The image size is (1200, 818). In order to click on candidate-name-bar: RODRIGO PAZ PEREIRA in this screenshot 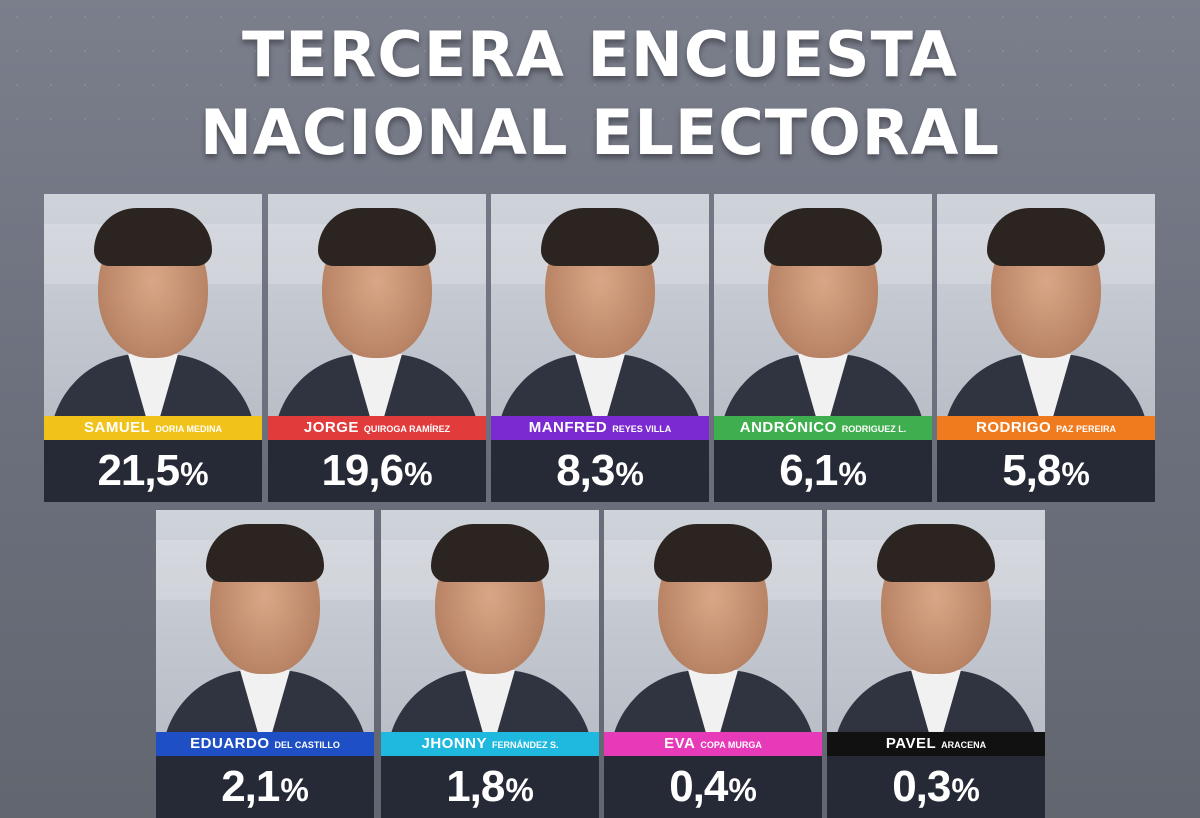, I will do `click(1046, 428)`.